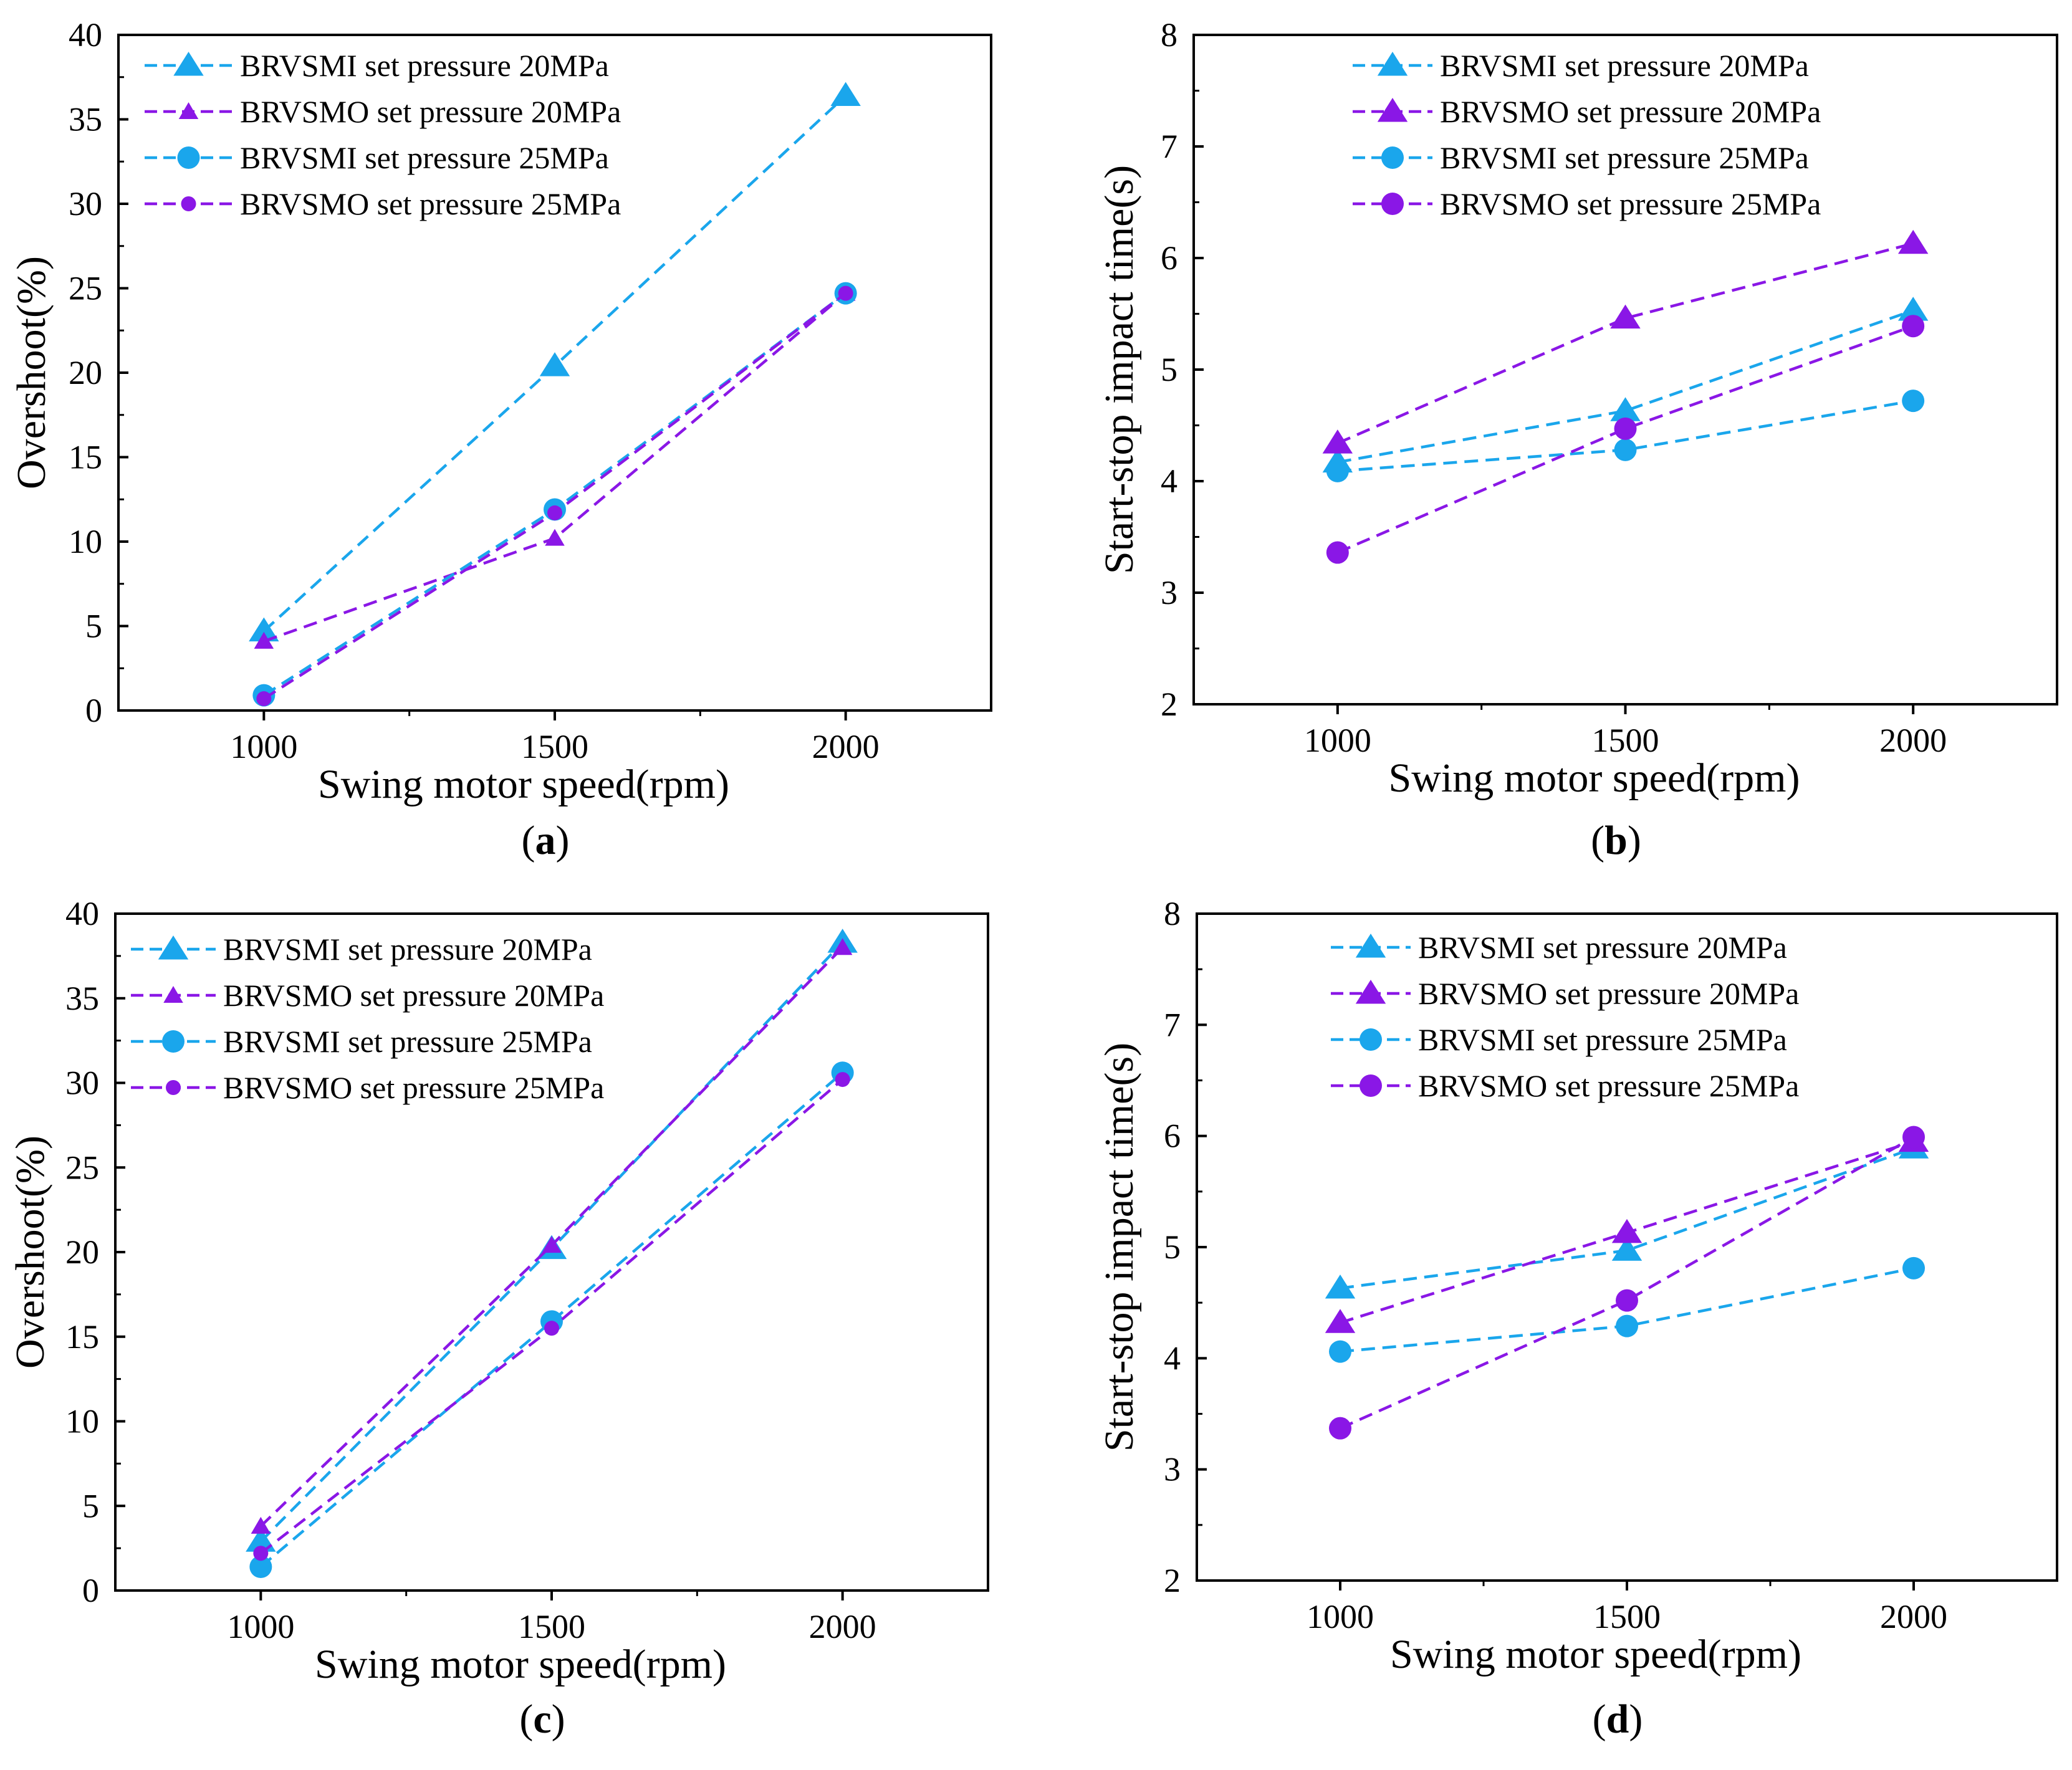  Describe the element at coordinates (86, 35) in the screenshot. I see `y-tick-label: 40` at that location.